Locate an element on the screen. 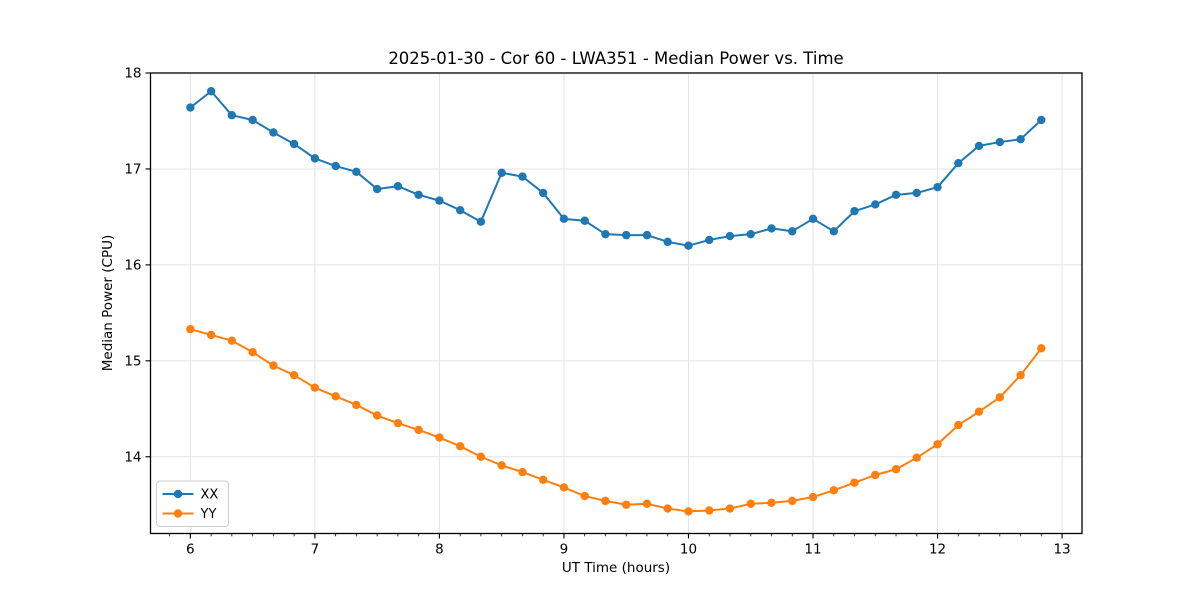 Image resolution: width=1200 pixels, height=600 pixels. y-axis-ticks: 14 15 16 17 18 is located at coordinates (137, 265).